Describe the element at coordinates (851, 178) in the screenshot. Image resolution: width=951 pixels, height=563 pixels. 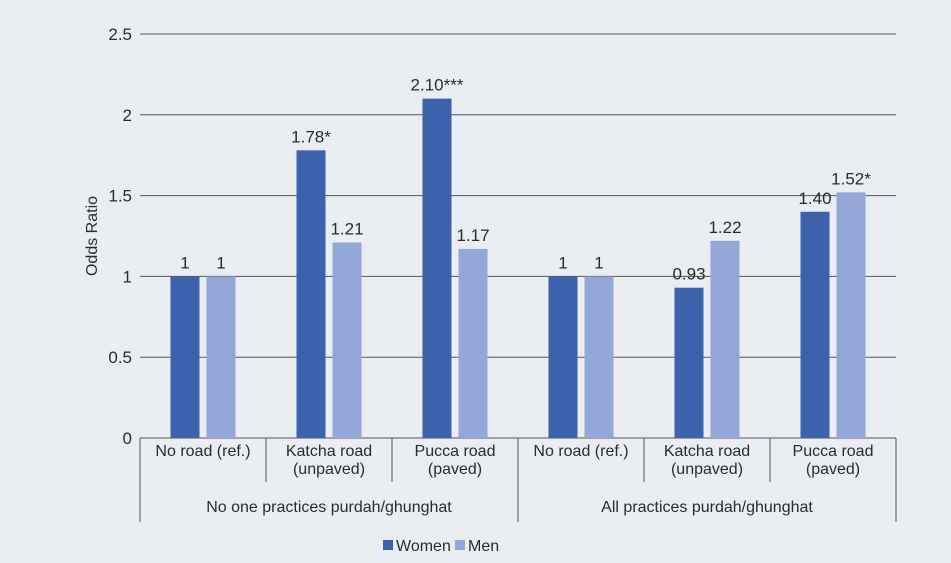
I see `data-label-men: 1.52*` at that location.